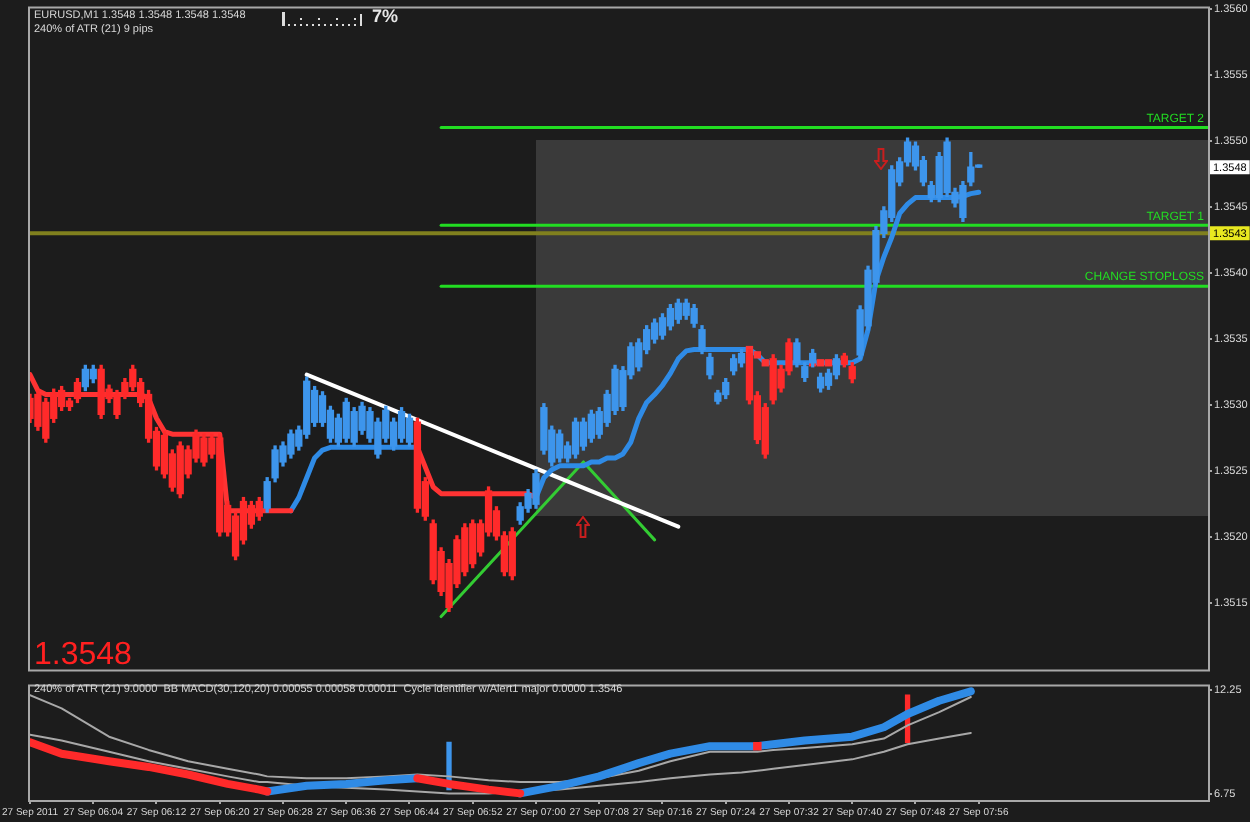 This screenshot has width=1250, height=822. What do you see at coordinates (83, 655) in the screenshot?
I see `annotation: 1.3548` at bounding box center [83, 655].